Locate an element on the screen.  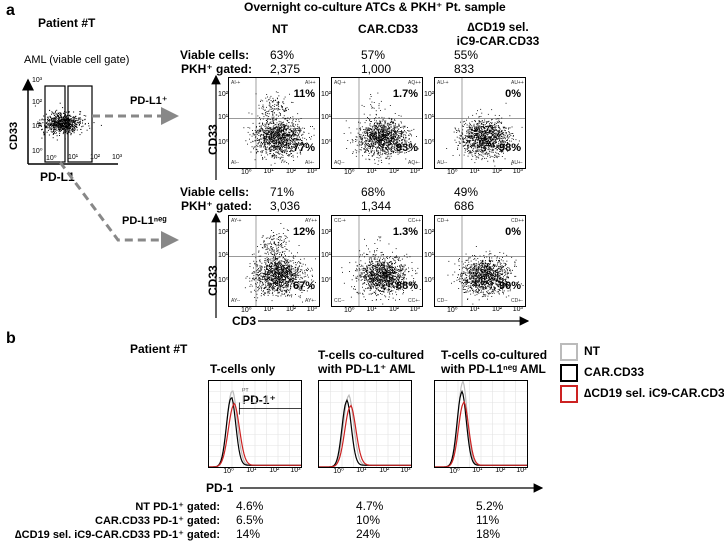
gate-box-pdl1-pos is located at coordinates (80, 124).